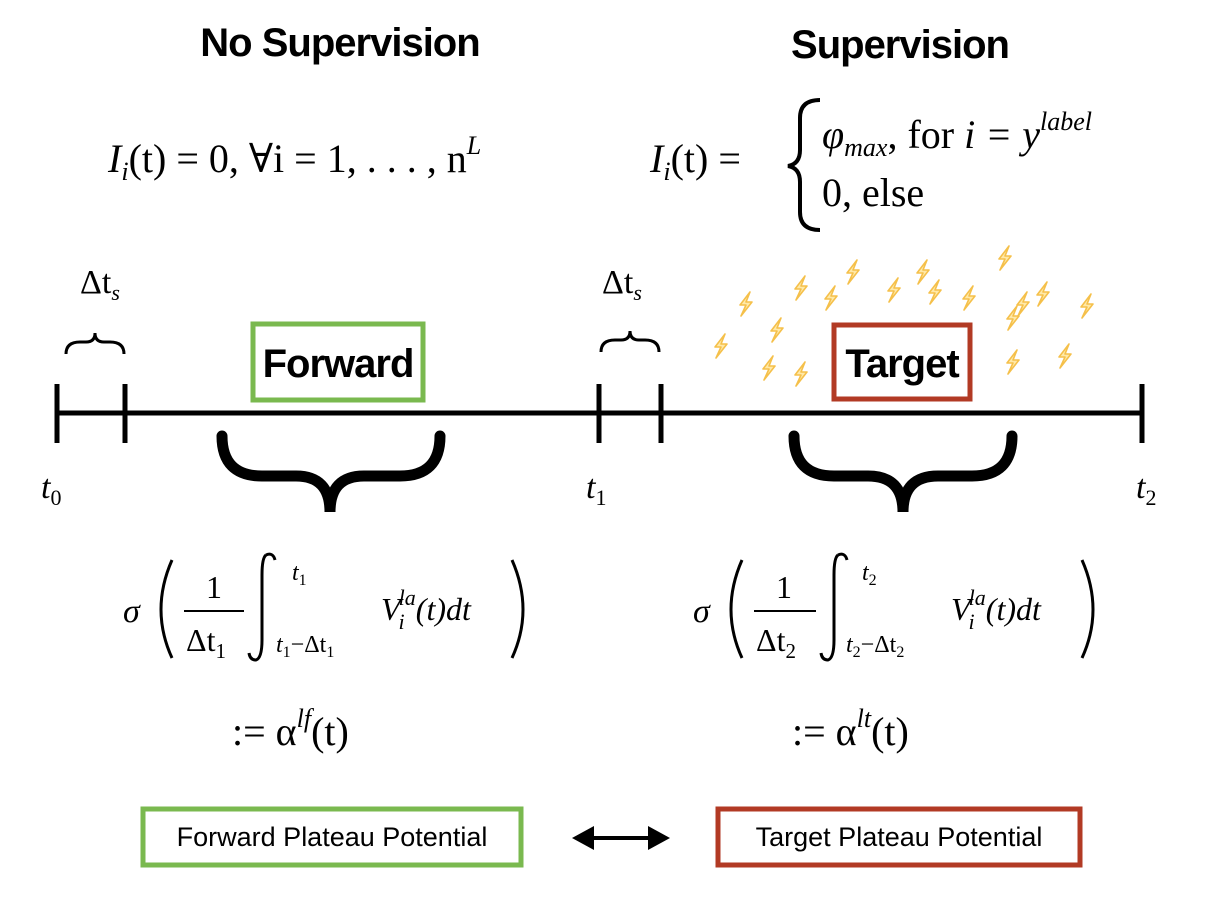  What do you see at coordinates (870, 165) in the screenshot?
I see `equation-supervision: Ii(t) = φmax, for i = ylabel 0, else` at bounding box center [870, 165].